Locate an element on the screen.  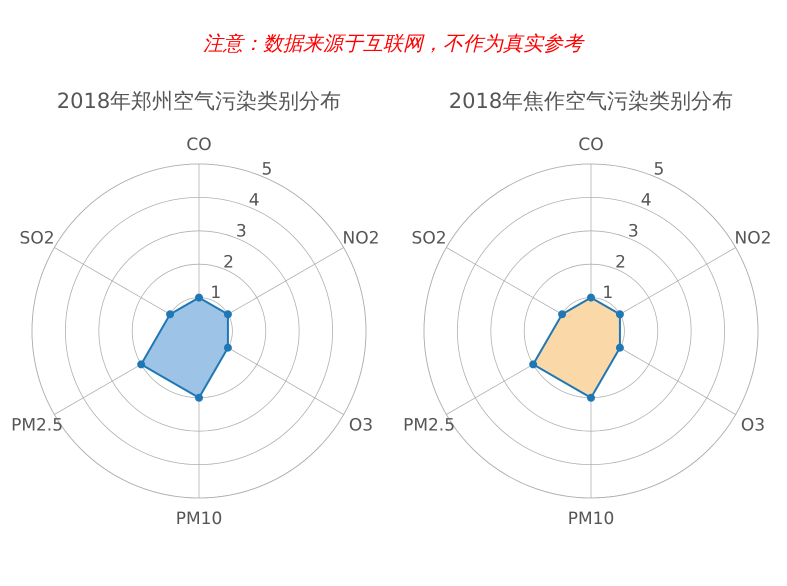
text: 注意：数据来源于互联网，不作为真实参考 is located at coordinates (394, 43).